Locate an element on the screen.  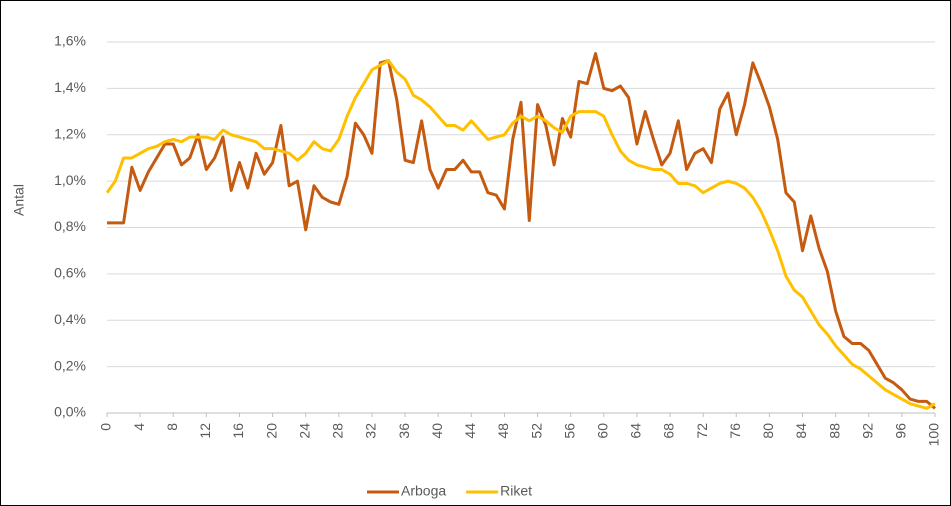
x-tick-label: 28 is located at coordinates (338, 431).